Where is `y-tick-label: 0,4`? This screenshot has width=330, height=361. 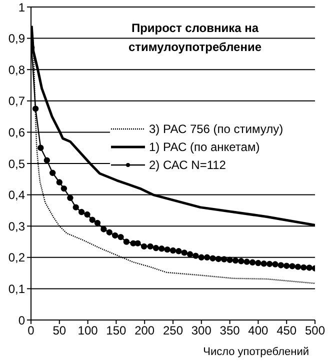
y-tick-label: 0,4 is located at coordinates (17, 195).